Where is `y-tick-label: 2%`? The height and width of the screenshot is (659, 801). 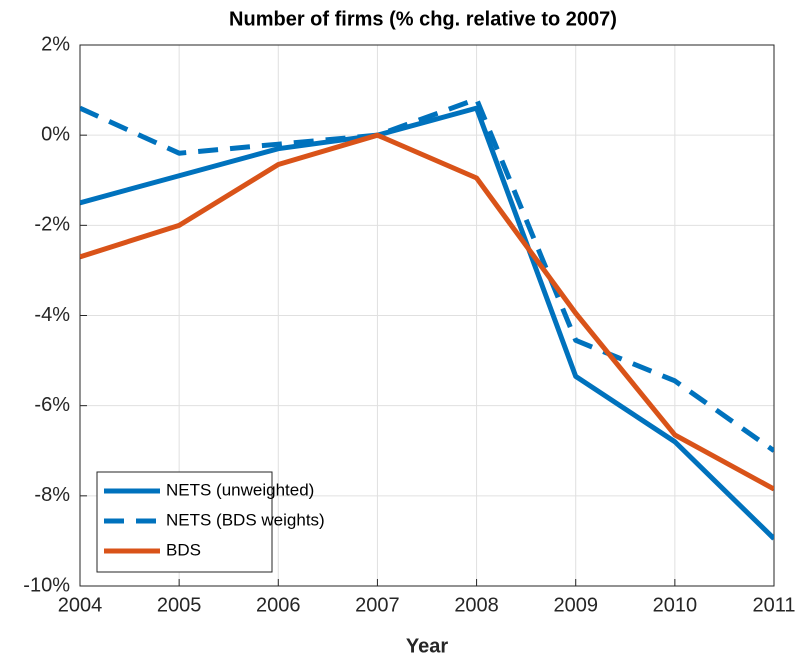 y-tick-label: 2% is located at coordinates (55, 44).